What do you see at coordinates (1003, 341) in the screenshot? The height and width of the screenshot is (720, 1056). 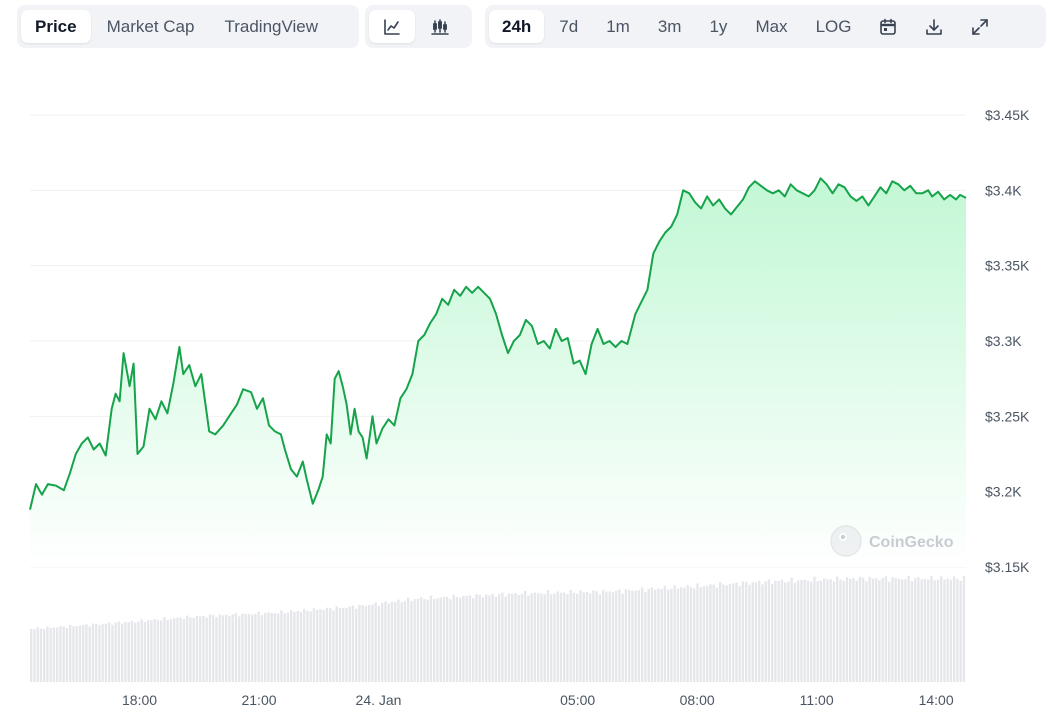 I see `y-tick-label: $3.3K` at bounding box center [1003, 341].